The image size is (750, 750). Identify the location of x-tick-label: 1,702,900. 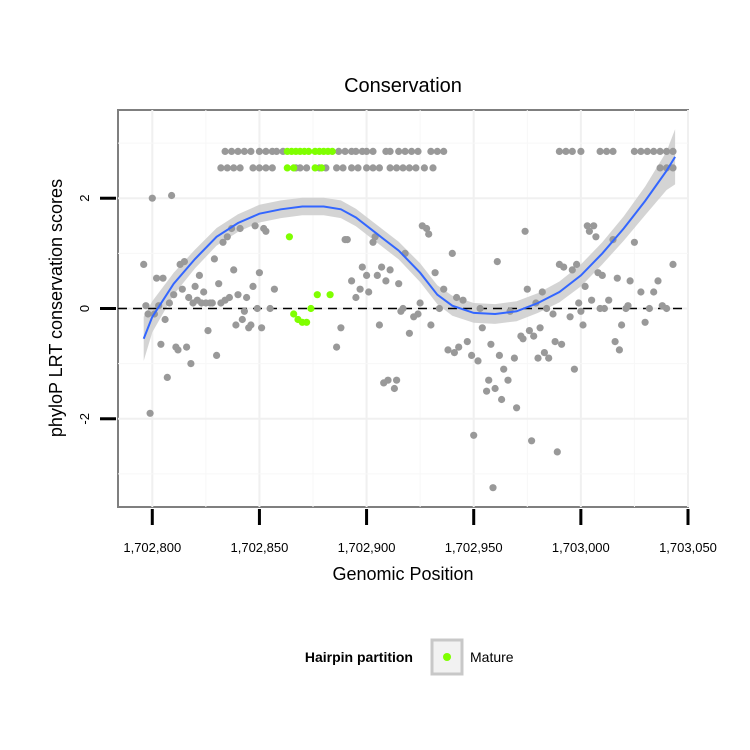
(367, 547).